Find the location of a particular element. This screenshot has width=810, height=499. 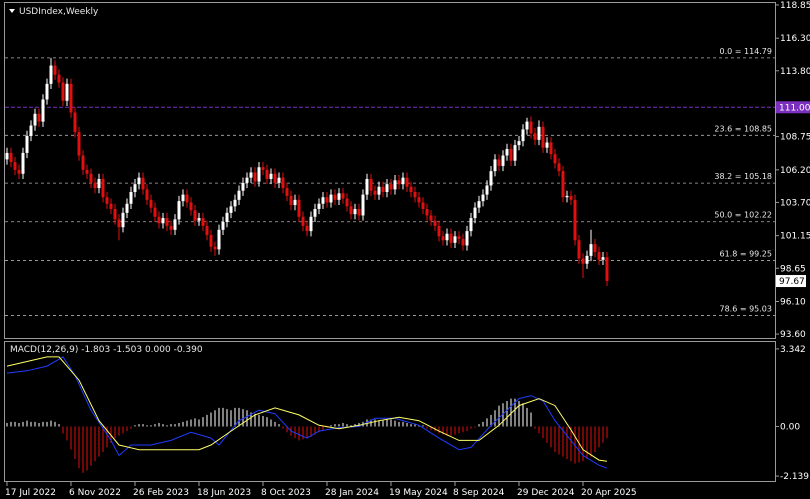

fib-label: 50.0 = 102.22 is located at coordinates (743, 215).